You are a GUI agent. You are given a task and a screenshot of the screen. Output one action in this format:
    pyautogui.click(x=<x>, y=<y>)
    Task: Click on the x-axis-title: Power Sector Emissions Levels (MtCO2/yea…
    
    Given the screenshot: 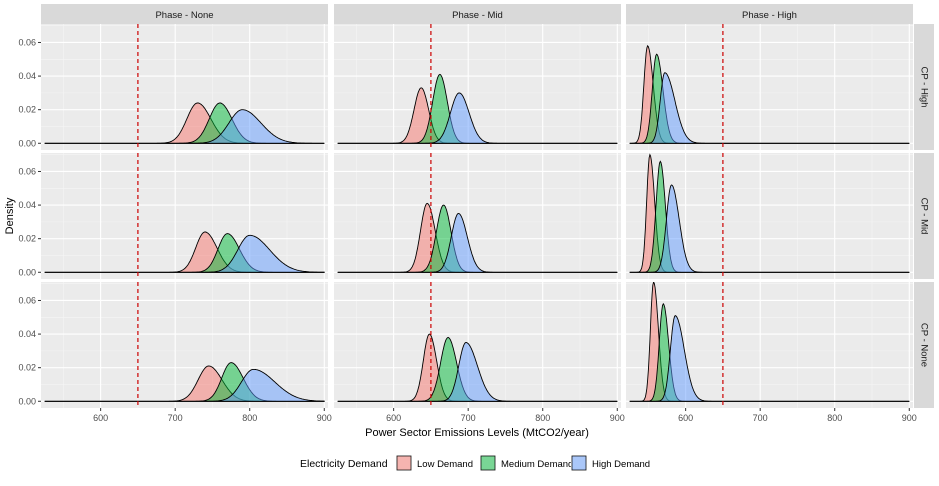 What is the action you would take?
    pyautogui.click(x=477, y=433)
    